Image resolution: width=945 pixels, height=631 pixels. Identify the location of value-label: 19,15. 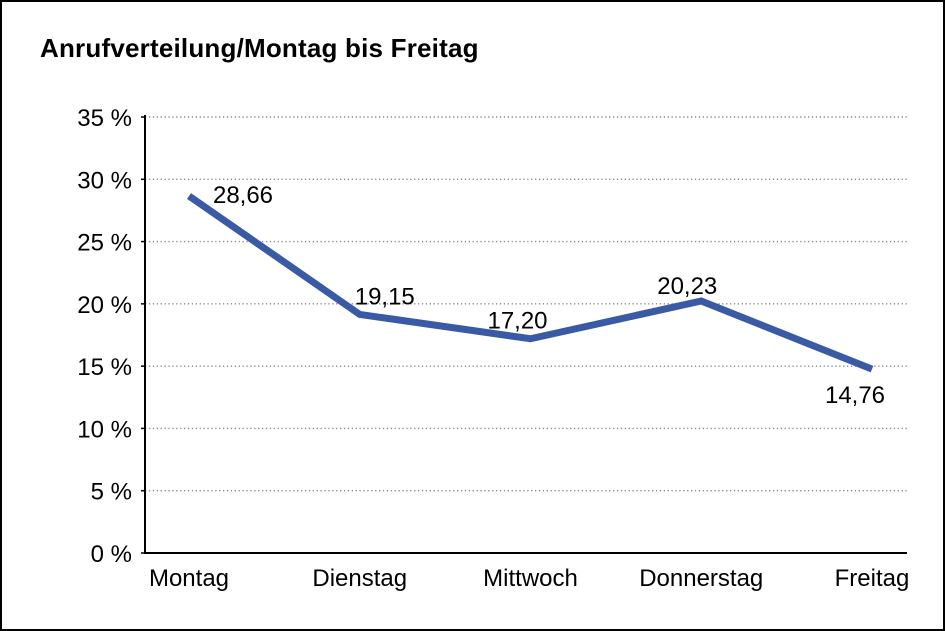
(385, 296).